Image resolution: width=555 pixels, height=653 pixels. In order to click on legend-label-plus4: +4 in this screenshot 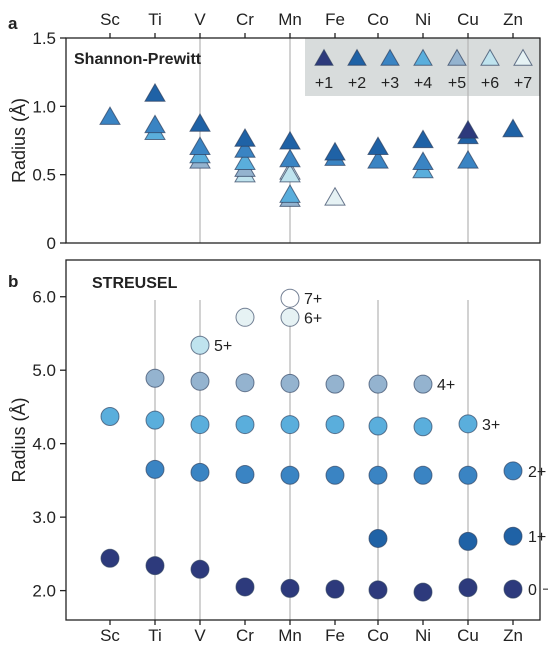, I will do `click(423, 83)`.